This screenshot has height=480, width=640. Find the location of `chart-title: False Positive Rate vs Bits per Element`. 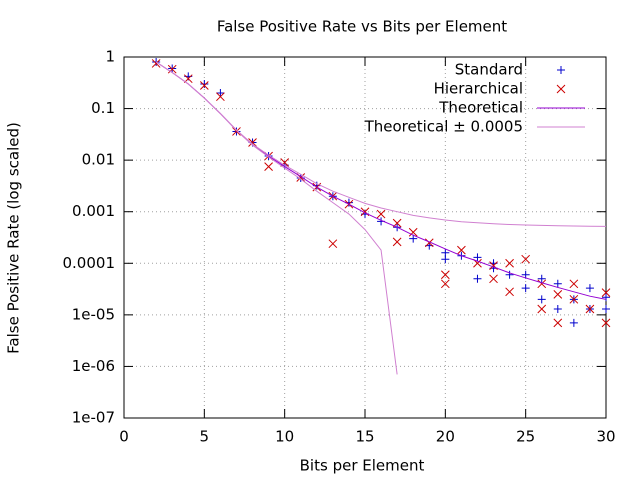

chart-title: False Positive Rate vs Bits per Element is located at coordinates (362, 27).